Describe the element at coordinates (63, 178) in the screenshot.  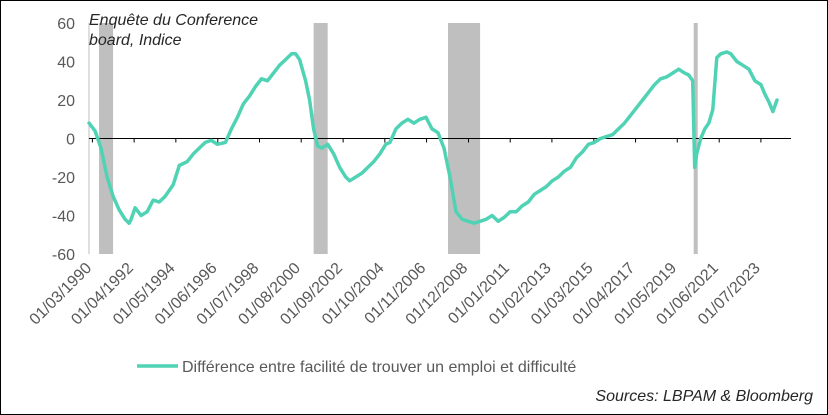
I see `y-tick-label: -20` at that location.